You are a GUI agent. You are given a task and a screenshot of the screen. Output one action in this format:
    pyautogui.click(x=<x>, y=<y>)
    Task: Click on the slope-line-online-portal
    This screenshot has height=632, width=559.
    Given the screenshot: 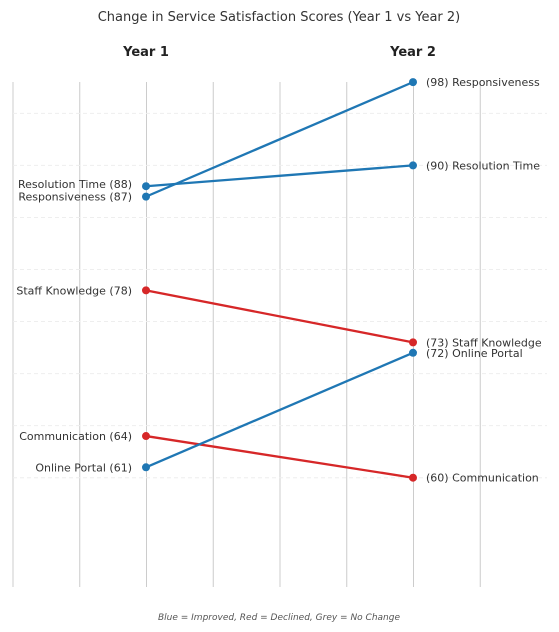 What is the action you would take?
    pyautogui.click(x=279, y=410)
    